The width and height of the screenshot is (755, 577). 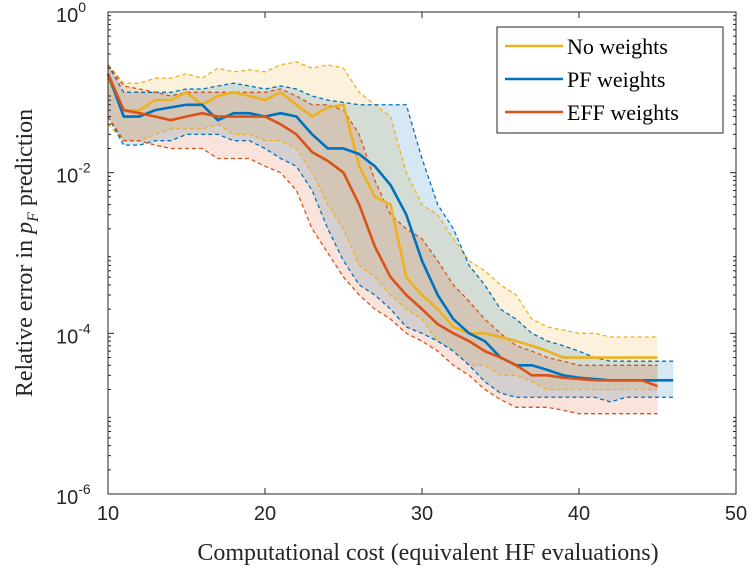 What do you see at coordinates (25, 160) in the screenshot?
I see `y-axis-label-suffix: prediction` at bounding box center [25, 160].